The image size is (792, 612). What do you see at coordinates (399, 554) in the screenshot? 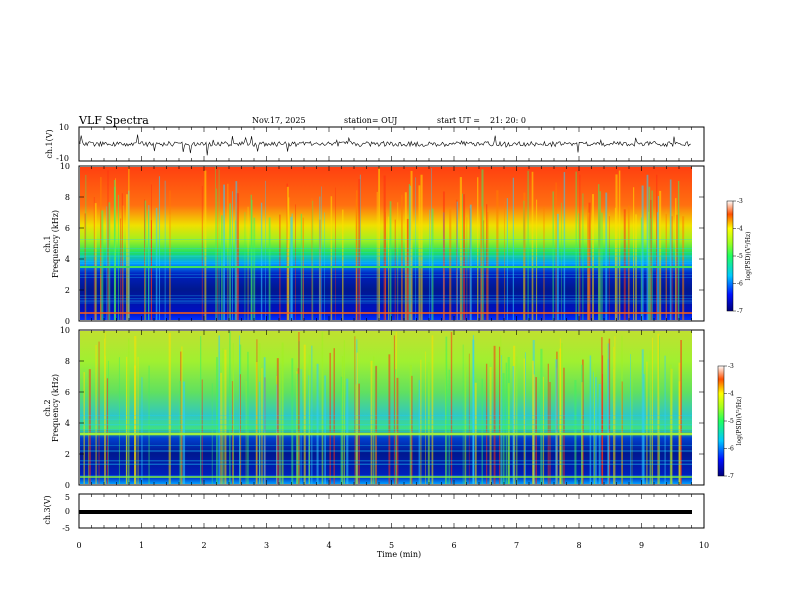
I see `time-axis-label: Time (min)` at bounding box center [399, 554].